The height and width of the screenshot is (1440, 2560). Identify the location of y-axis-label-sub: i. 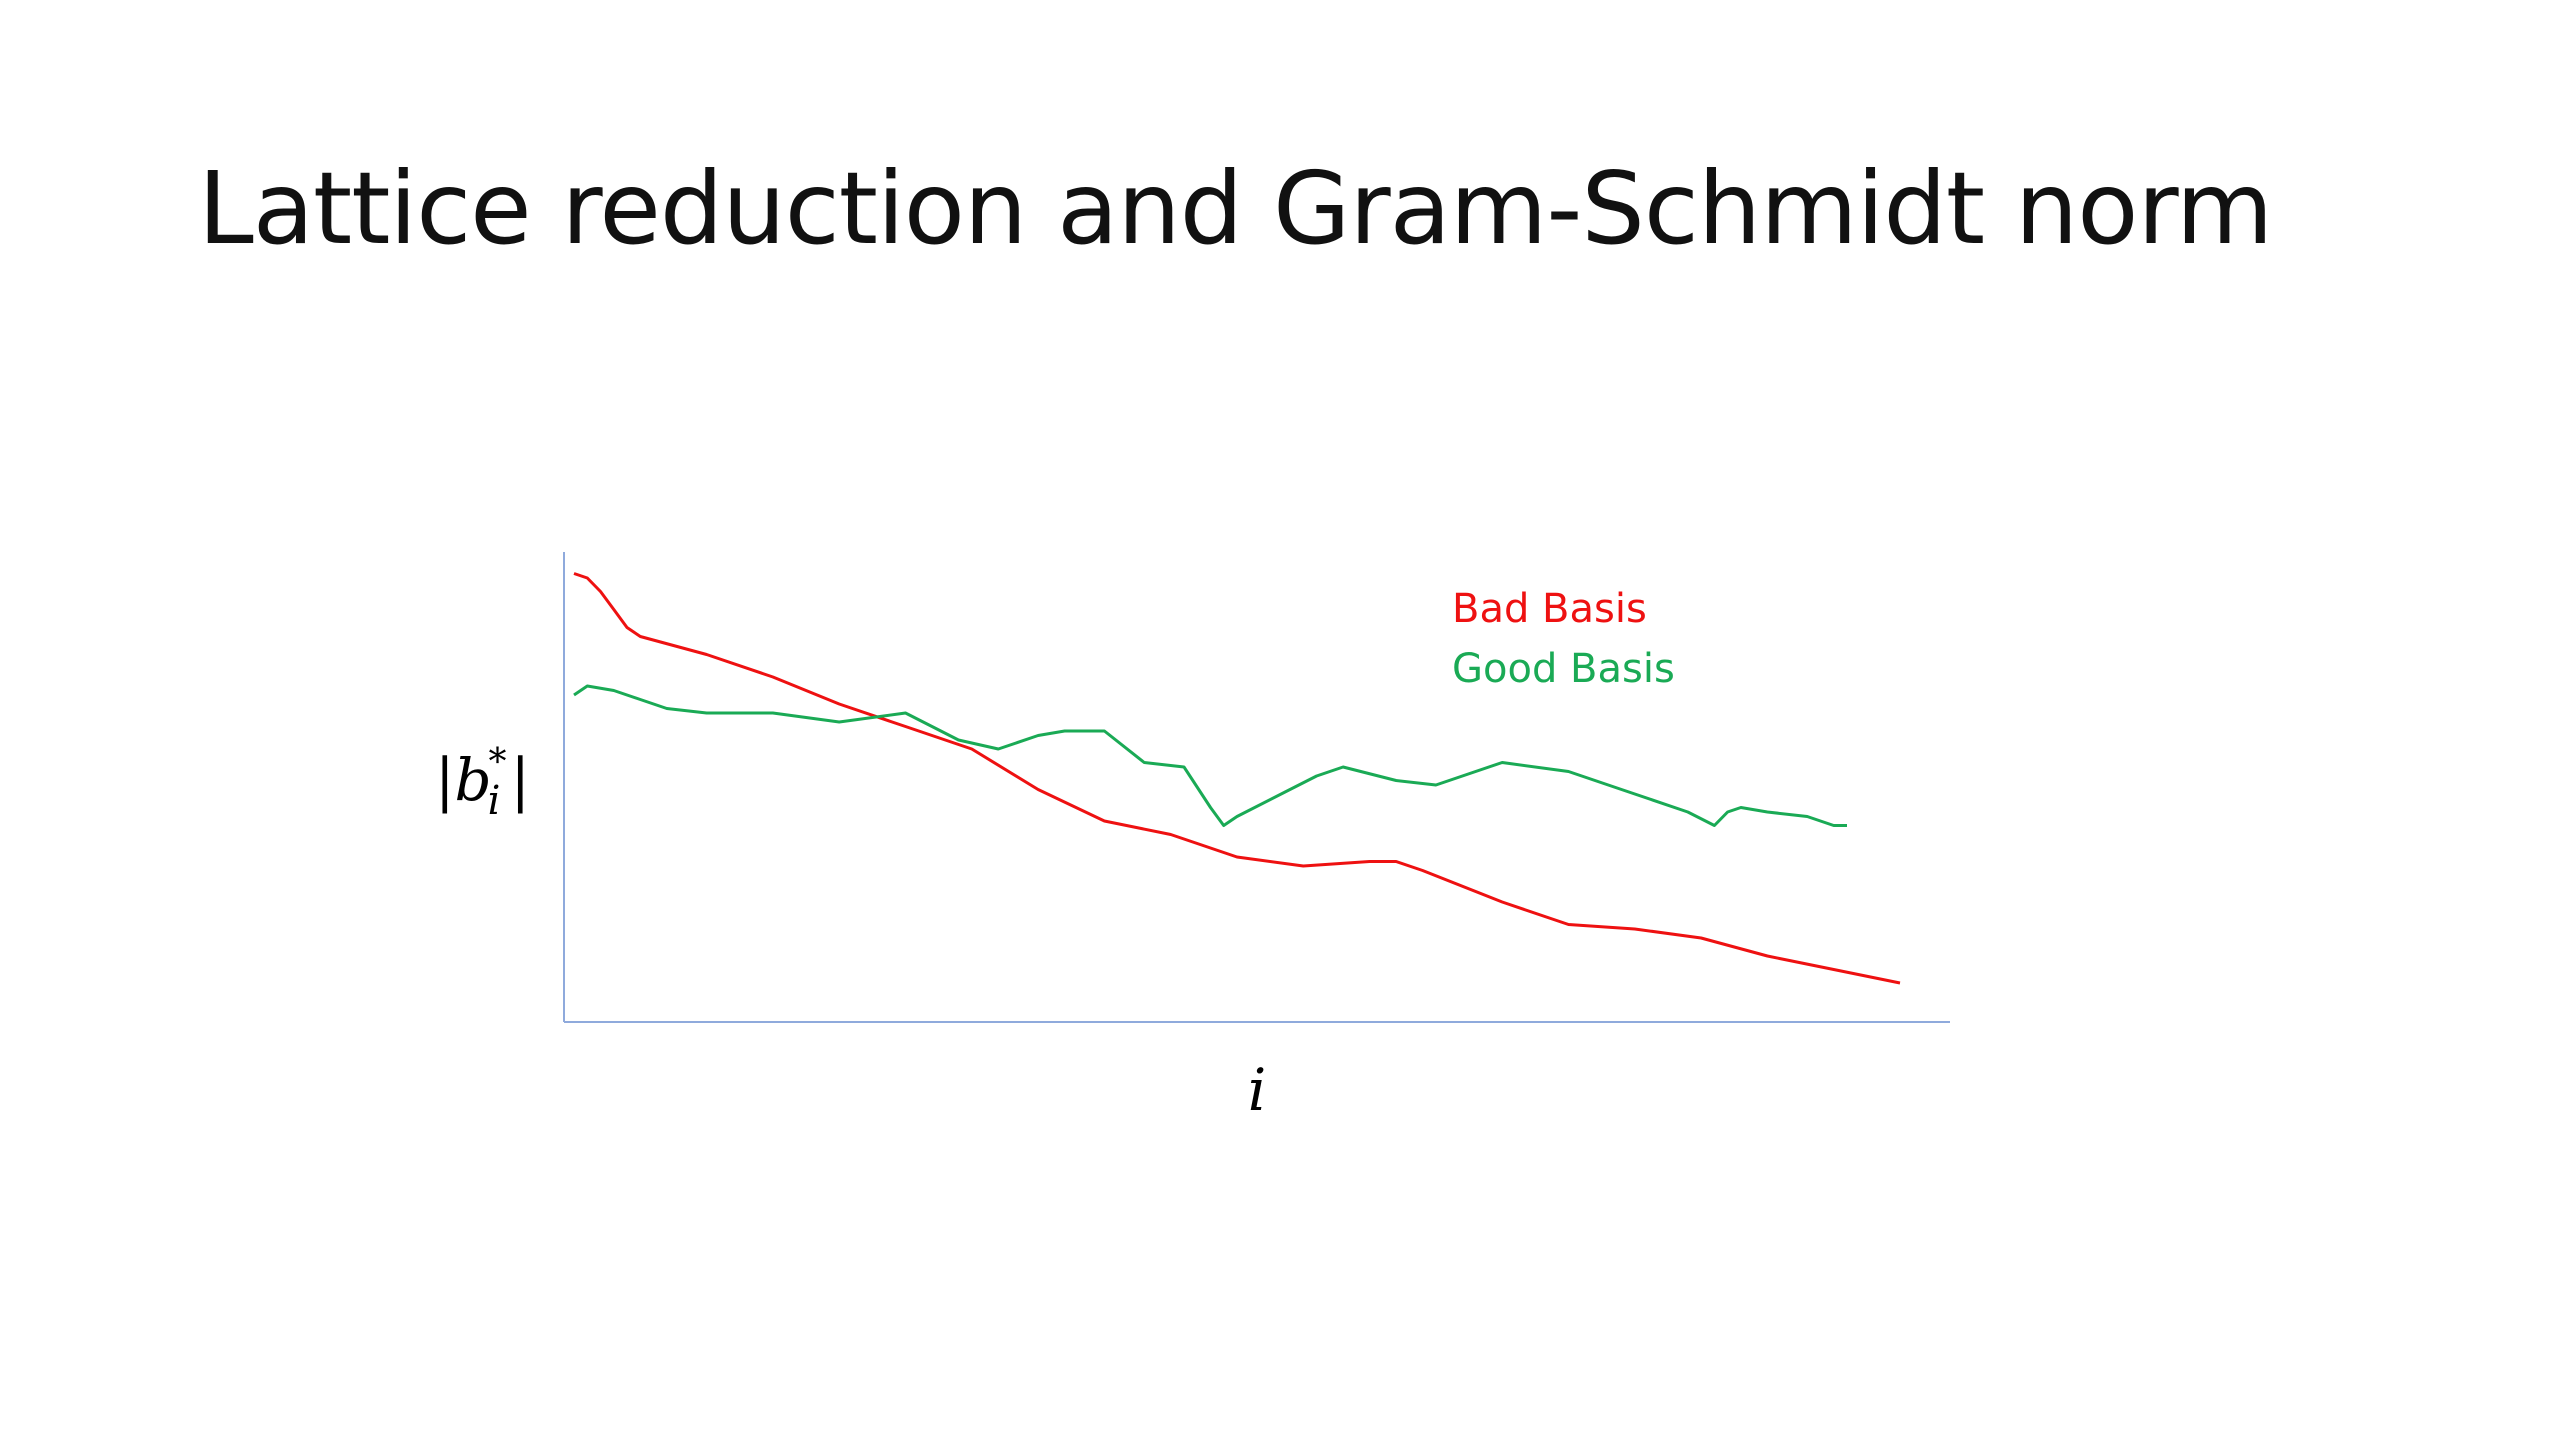
(494, 801).